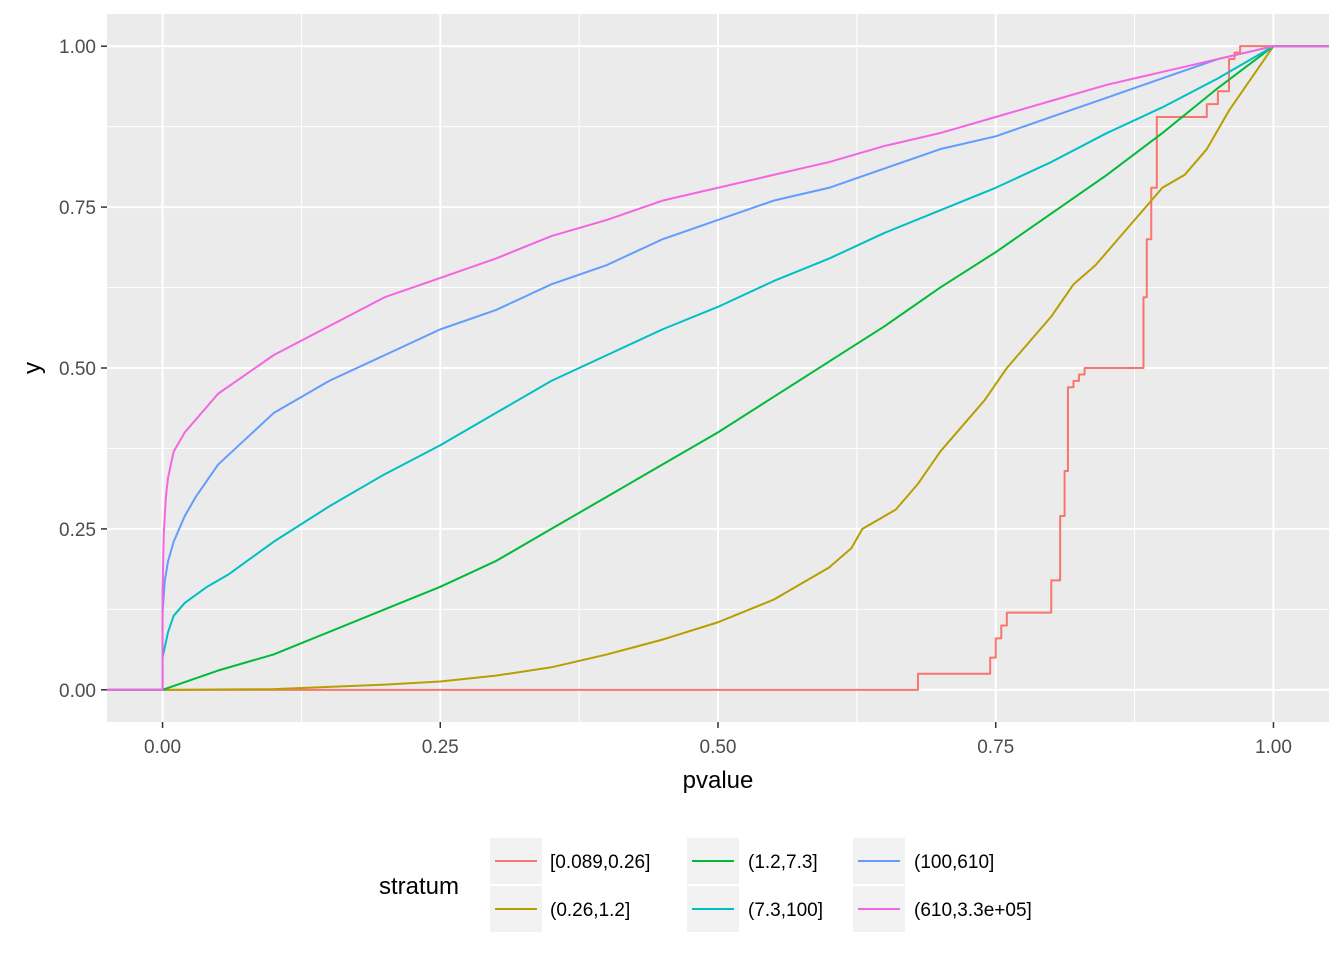  What do you see at coordinates (590, 910) in the screenshot?
I see `legend-label: (0.26,1.2]` at bounding box center [590, 910].